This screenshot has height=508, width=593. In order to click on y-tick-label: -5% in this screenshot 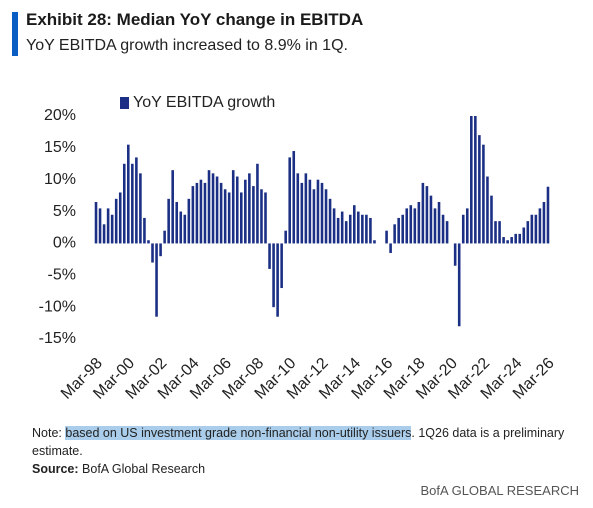, I will do `click(62, 275)`.